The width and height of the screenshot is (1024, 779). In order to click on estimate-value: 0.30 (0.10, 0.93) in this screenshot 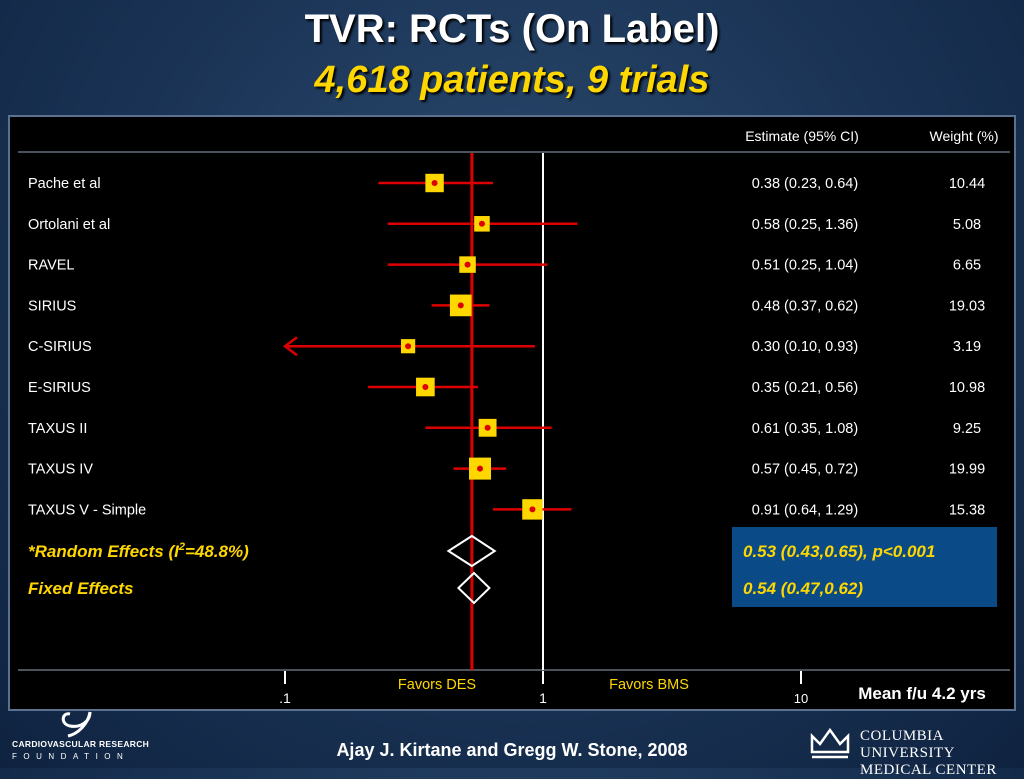, I will do `click(805, 347)`.